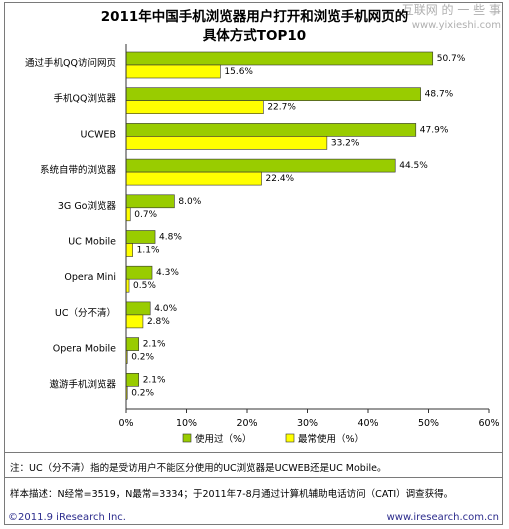 The height and width of the screenshot is (529, 509). What do you see at coordinates (186, 423) in the screenshot?
I see `x-tick-label: 10%` at bounding box center [186, 423].